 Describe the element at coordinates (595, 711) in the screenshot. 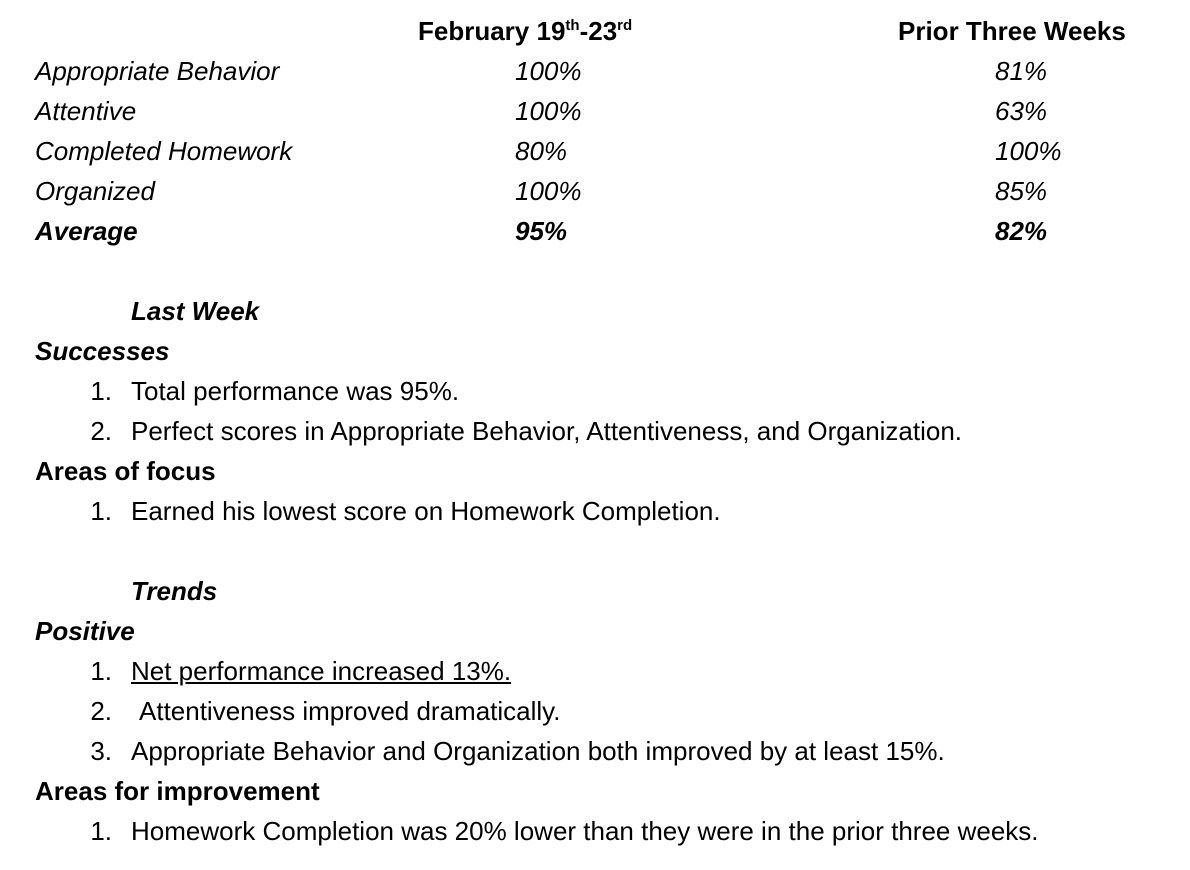

I see `list-item: 2. Attentiveness improved dramatically.` at that location.